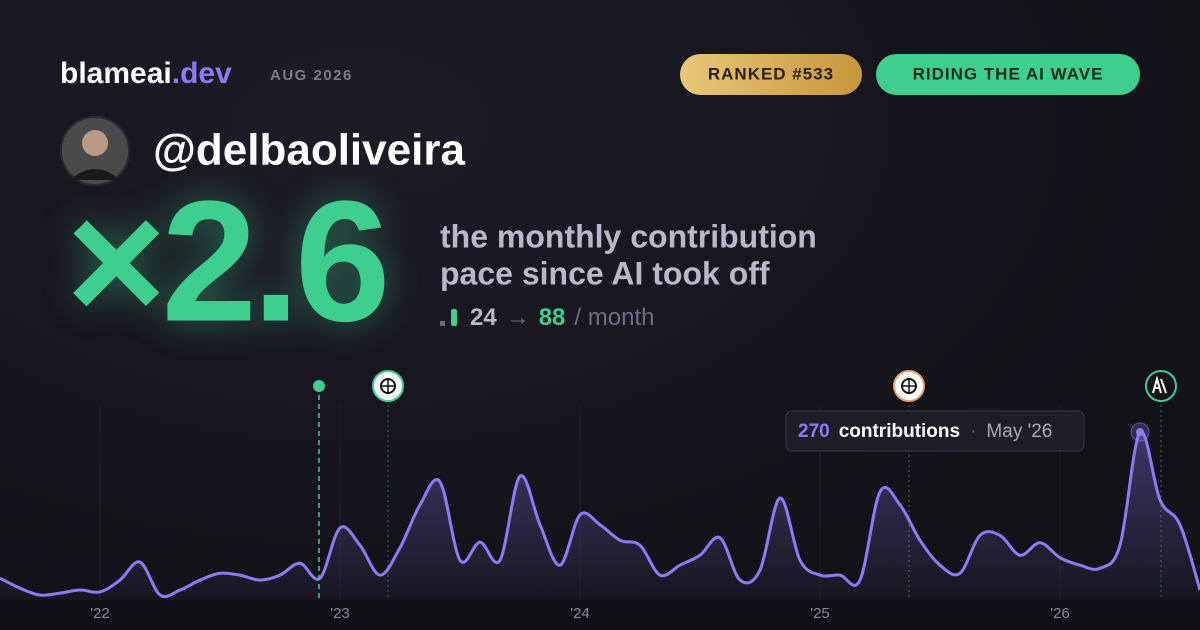 The image size is (1200, 630). Describe the element at coordinates (1140, 432) in the screenshot. I see `peak-dot` at that location.